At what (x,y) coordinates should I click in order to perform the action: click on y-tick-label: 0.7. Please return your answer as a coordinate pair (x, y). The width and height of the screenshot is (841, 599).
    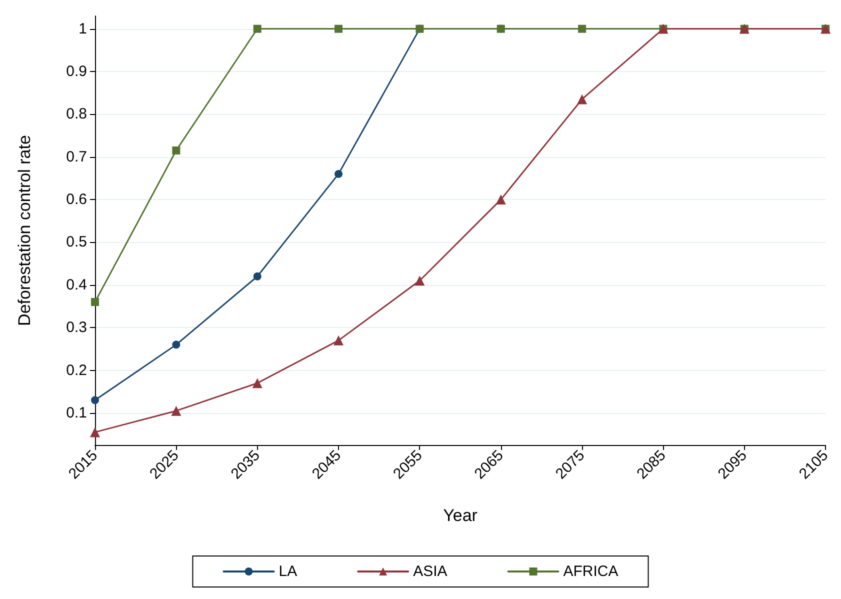
    Looking at the image, I should click on (76, 157).